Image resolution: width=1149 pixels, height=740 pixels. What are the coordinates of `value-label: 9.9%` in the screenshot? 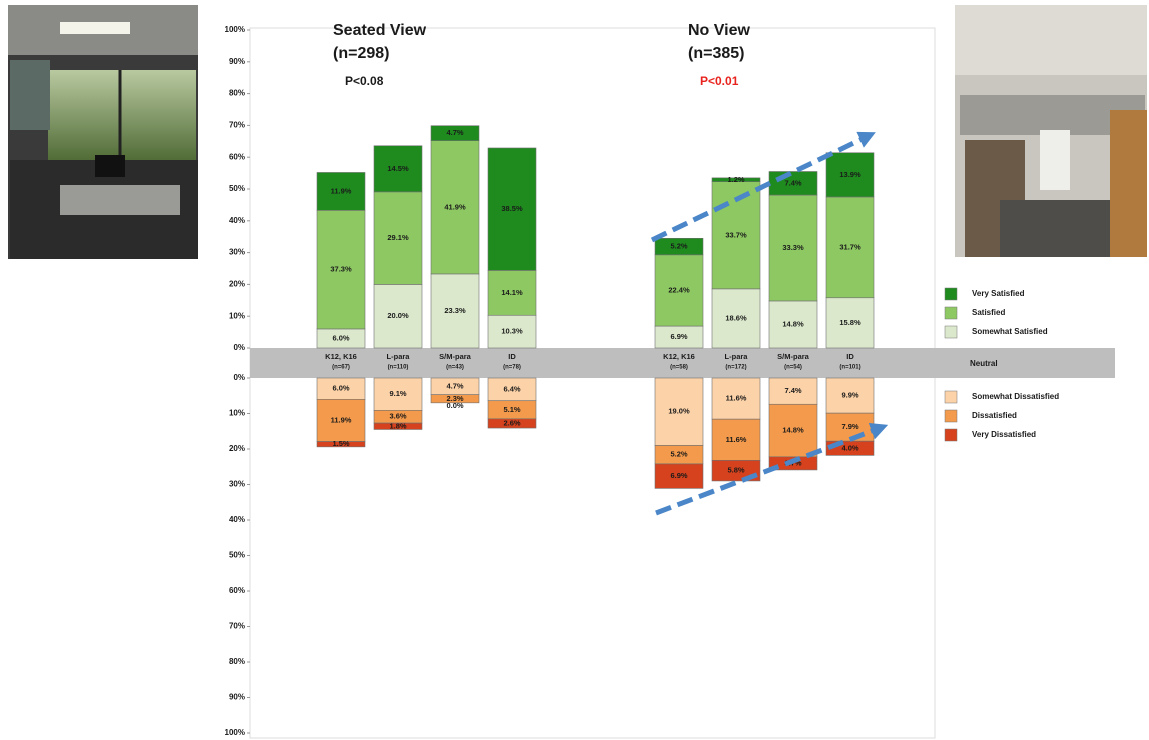 It's located at (849, 395).